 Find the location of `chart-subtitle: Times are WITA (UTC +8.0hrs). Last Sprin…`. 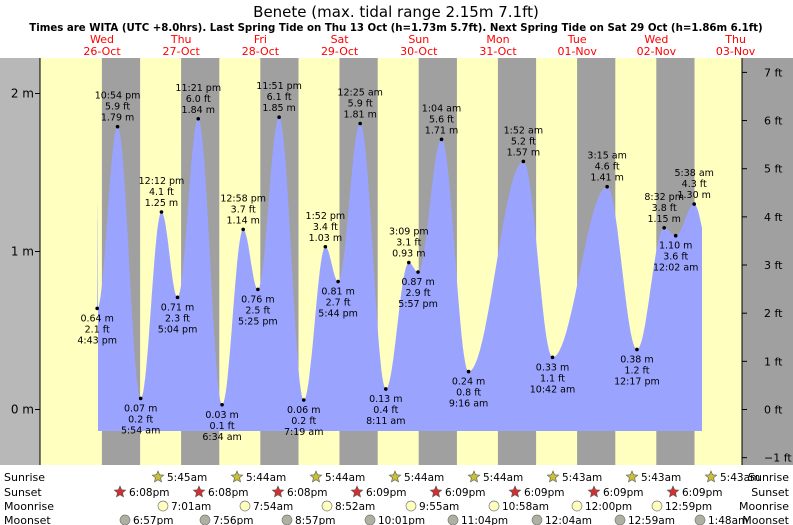

chart-subtitle: Times are WITA (UTC +8.0hrs). Last Sprin… is located at coordinates (395, 28).